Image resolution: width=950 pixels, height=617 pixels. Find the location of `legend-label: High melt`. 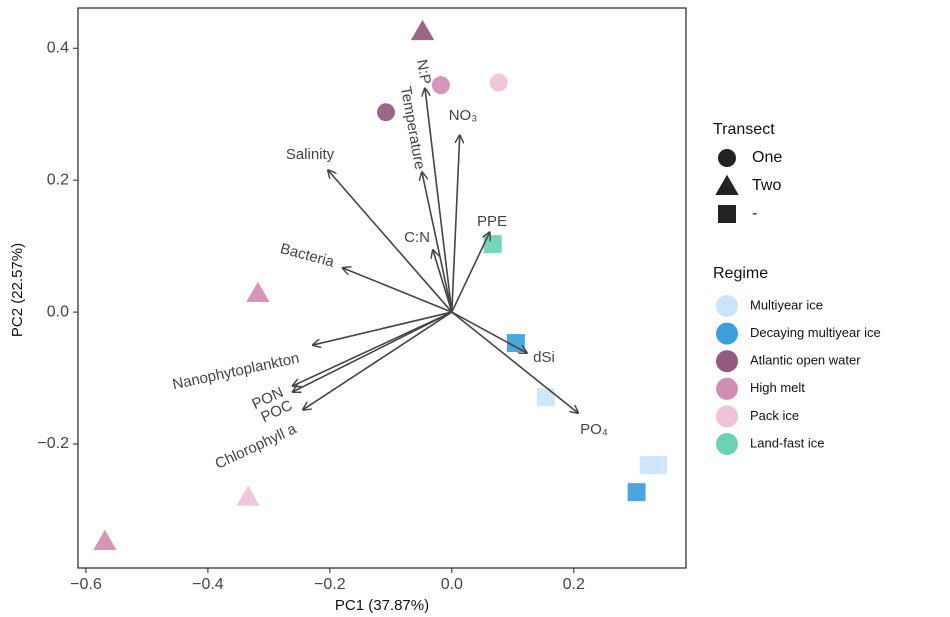

legend-label: High melt is located at coordinates (777, 387).